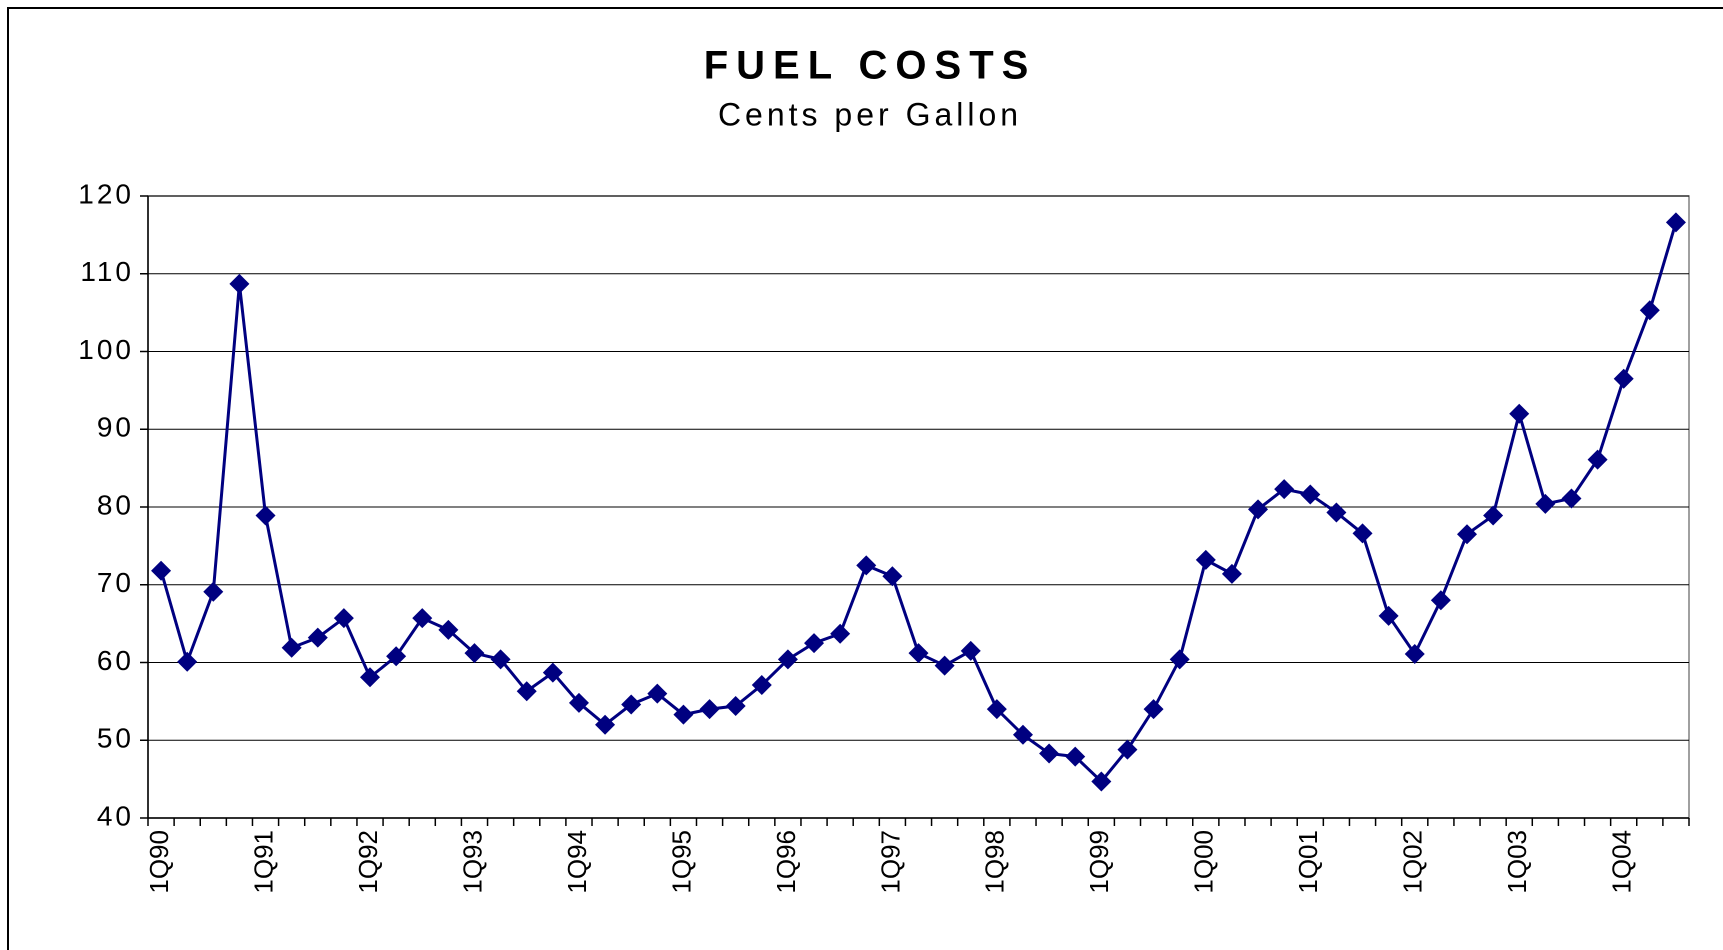  What do you see at coordinates (115, 738) in the screenshot?
I see `y-tick-label: 50` at bounding box center [115, 738].